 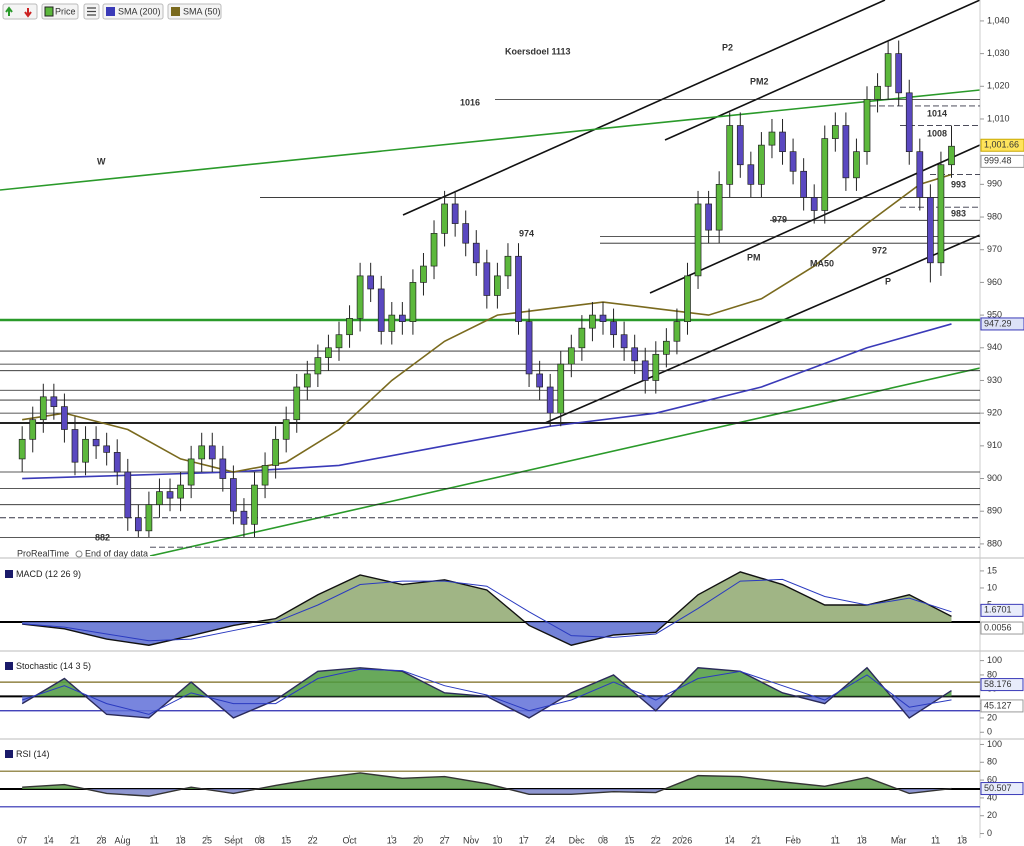 I want to click on x-tick-label: Dec, so click(x=577, y=840).